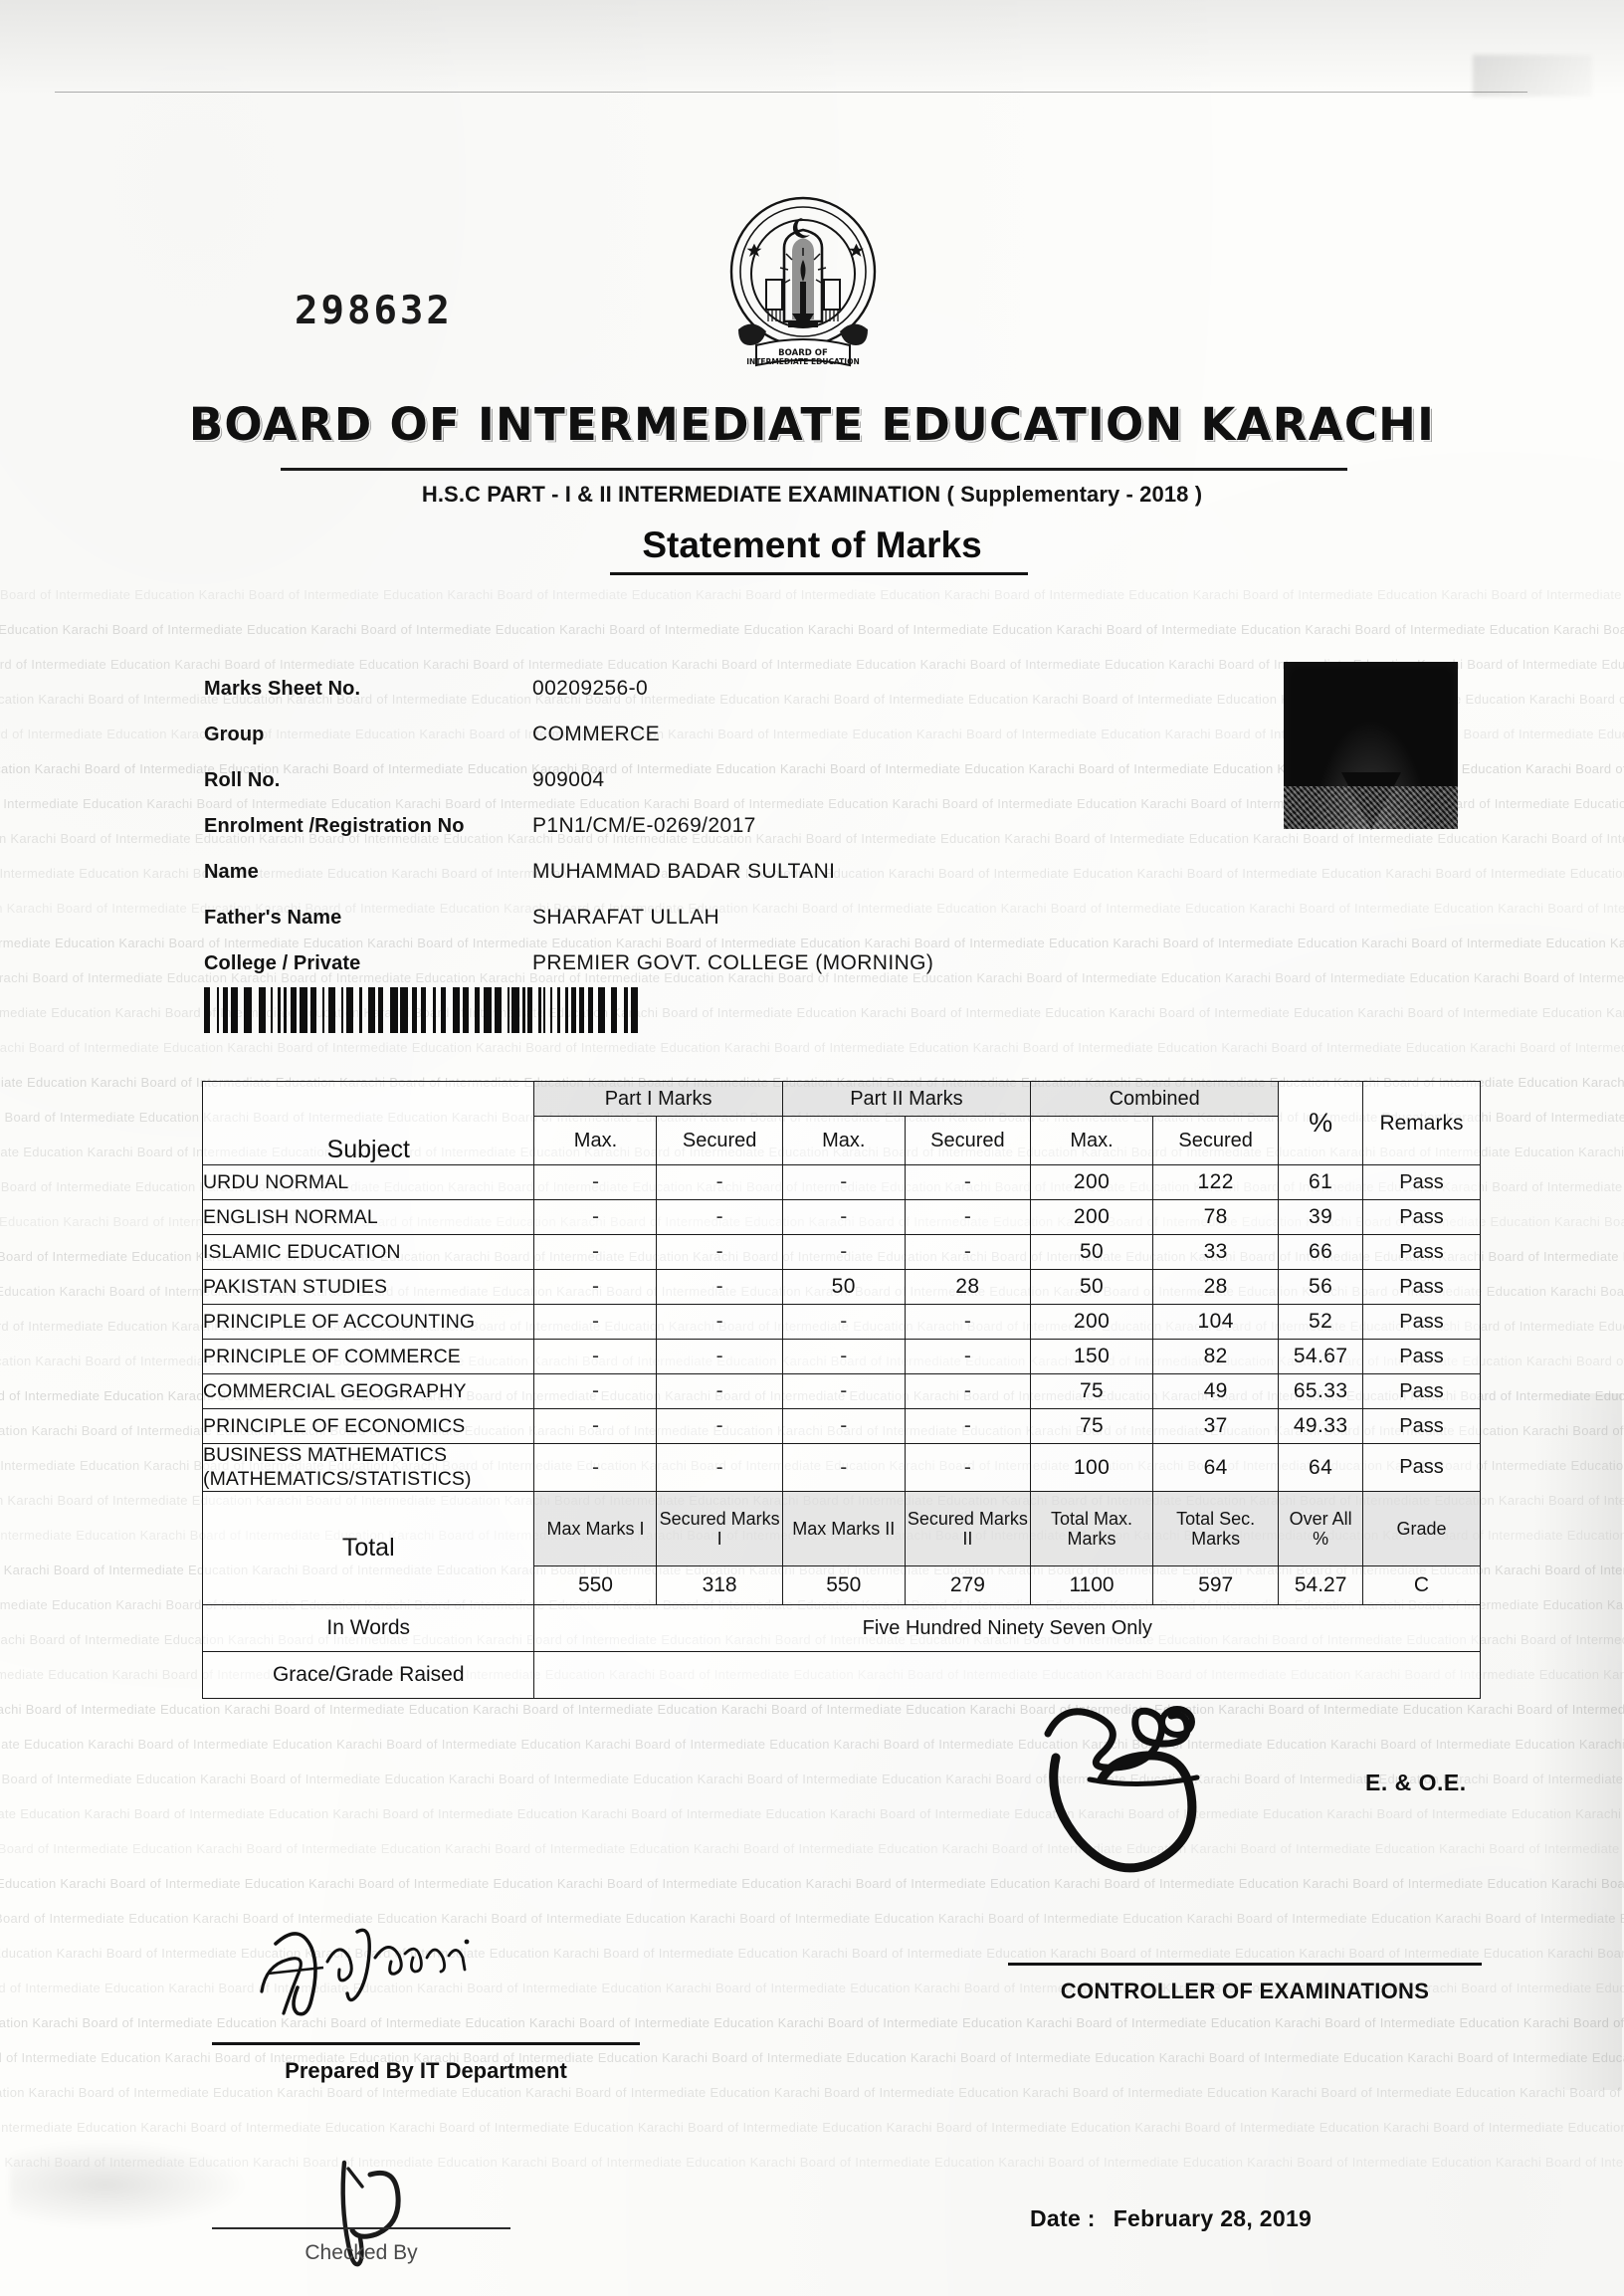  What do you see at coordinates (596, 1322) in the screenshot?
I see `cell-part1-max: -` at bounding box center [596, 1322].